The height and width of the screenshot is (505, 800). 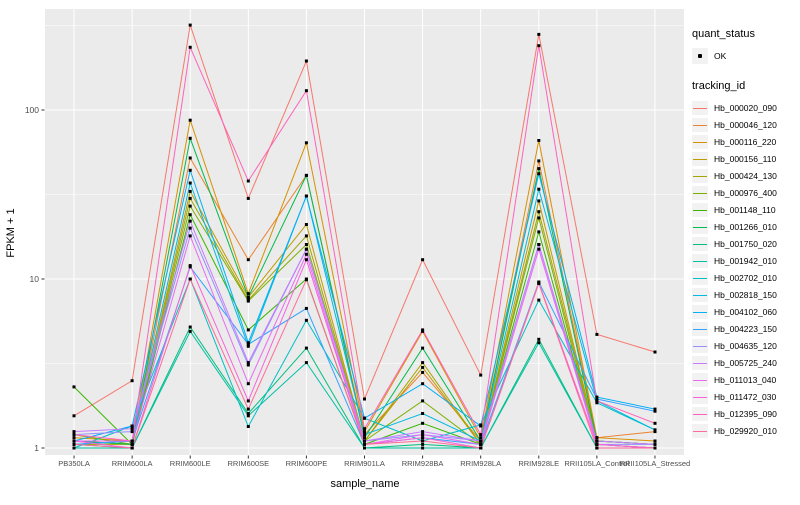 I want to click on point-marker-icon, so click(x=700, y=56).